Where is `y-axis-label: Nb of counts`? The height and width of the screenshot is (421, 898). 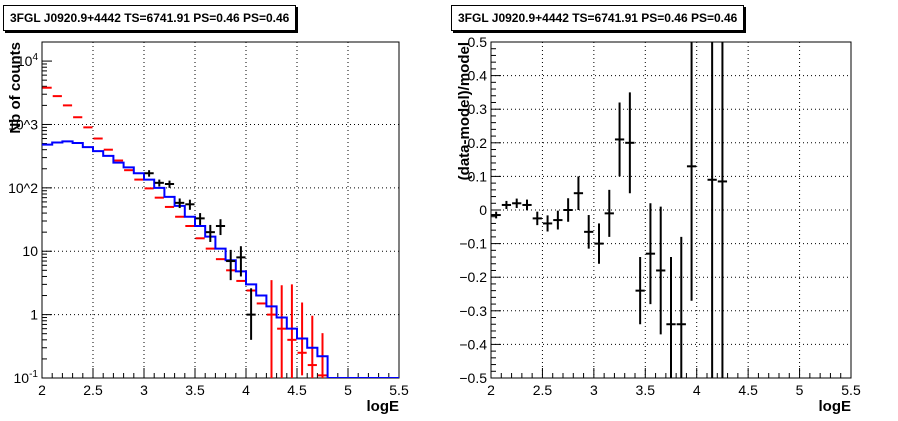 y-axis-label: Nb of counts is located at coordinates (15, 88).